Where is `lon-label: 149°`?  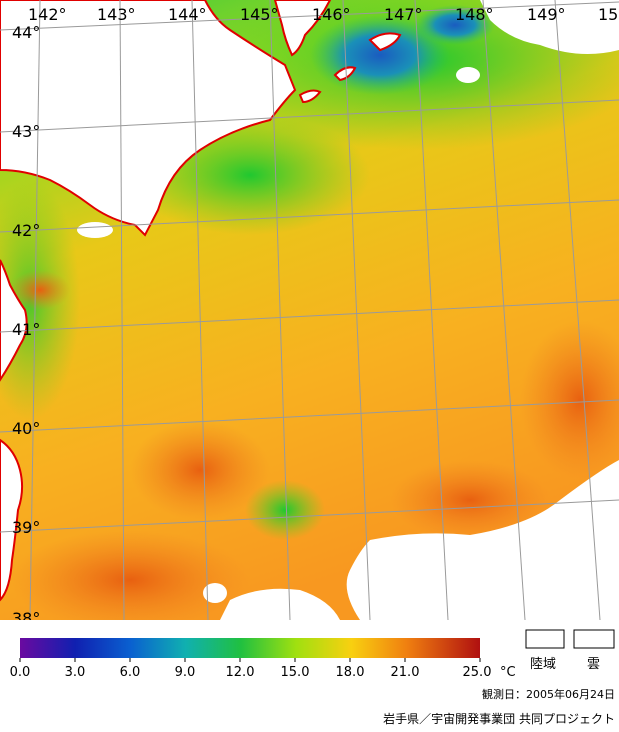
lon-label: 149° is located at coordinates (546, 14).